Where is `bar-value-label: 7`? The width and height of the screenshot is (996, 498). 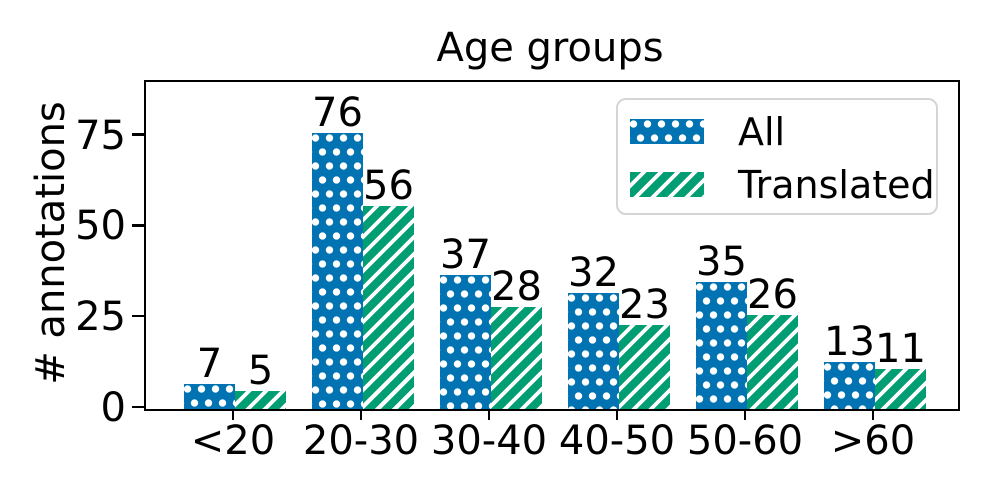 bar-value-label: 7 is located at coordinates (209, 364).